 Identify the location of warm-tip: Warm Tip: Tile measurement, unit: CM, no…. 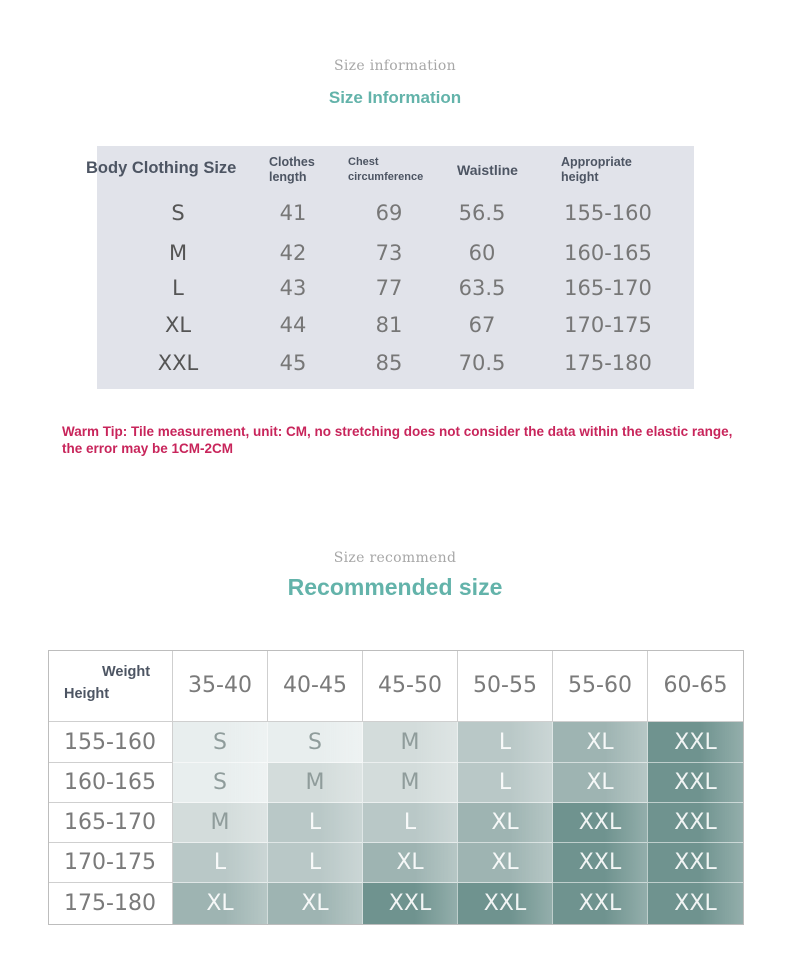
(397, 440).